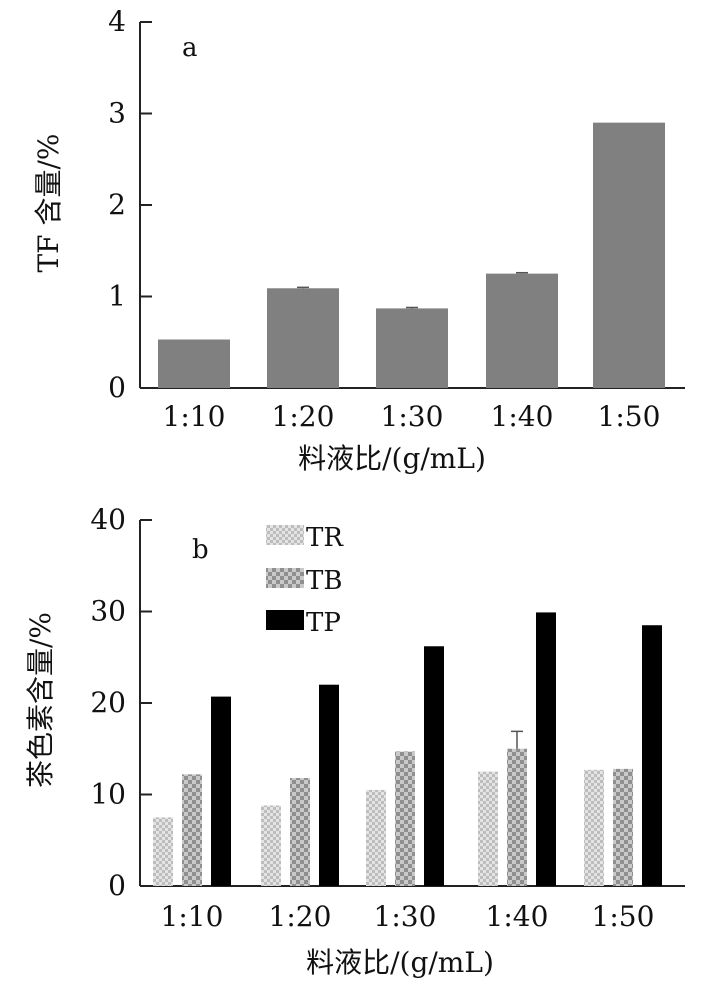 The width and height of the screenshot is (706, 989). What do you see at coordinates (412, 416) in the screenshot?
I see `panel-a-x-tick-label: 1:30` at bounding box center [412, 416].